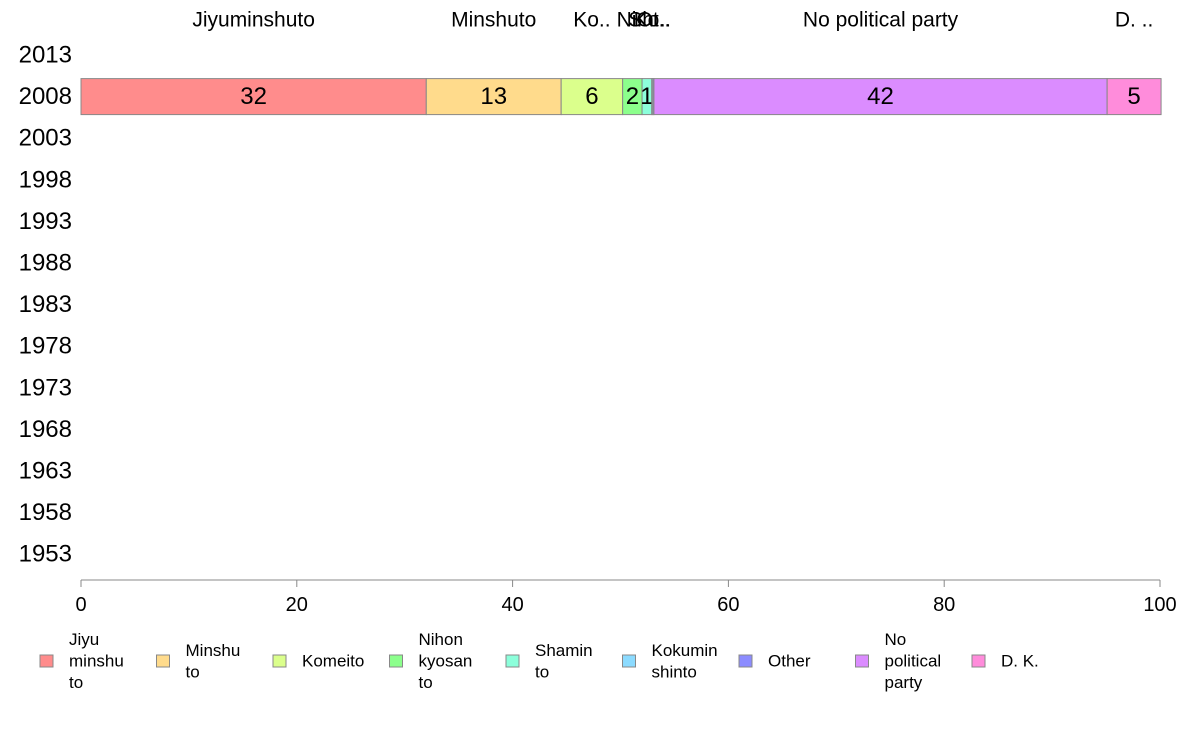  I want to click on year-label: 1988, so click(45, 263).